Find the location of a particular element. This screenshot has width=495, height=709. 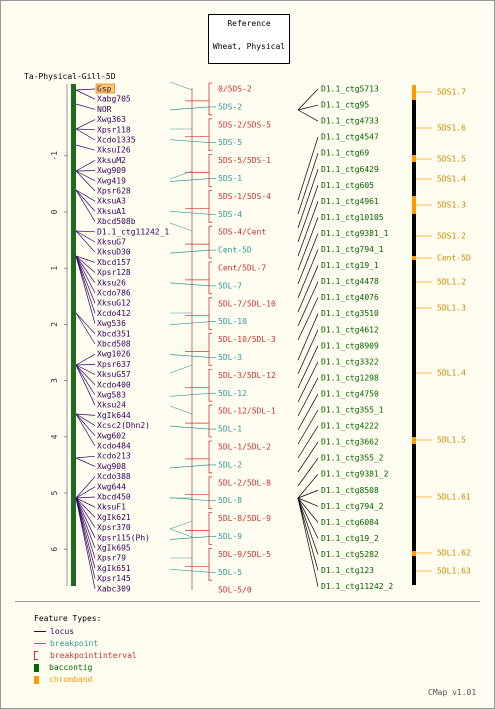

chromband-label: 5DS1.4 is located at coordinates (451, 179).